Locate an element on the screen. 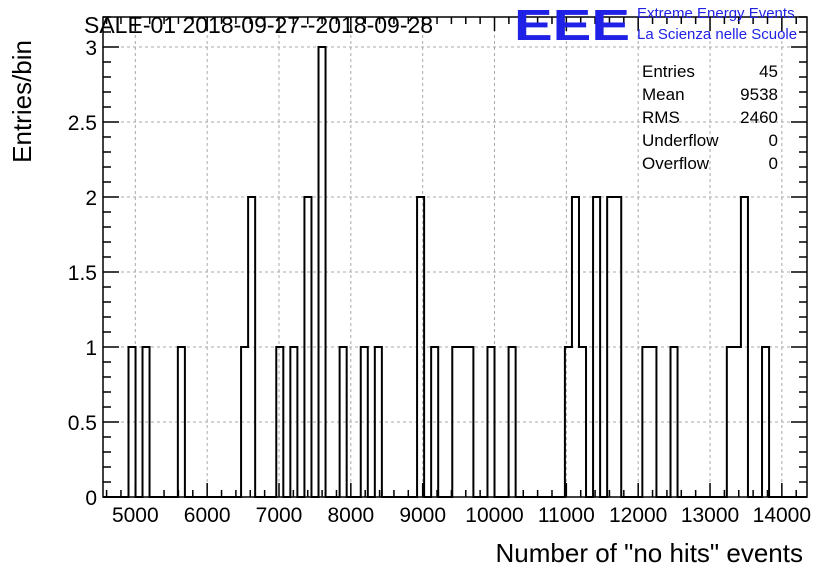  stats-label-4: Overflow is located at coordinates (676, 163).